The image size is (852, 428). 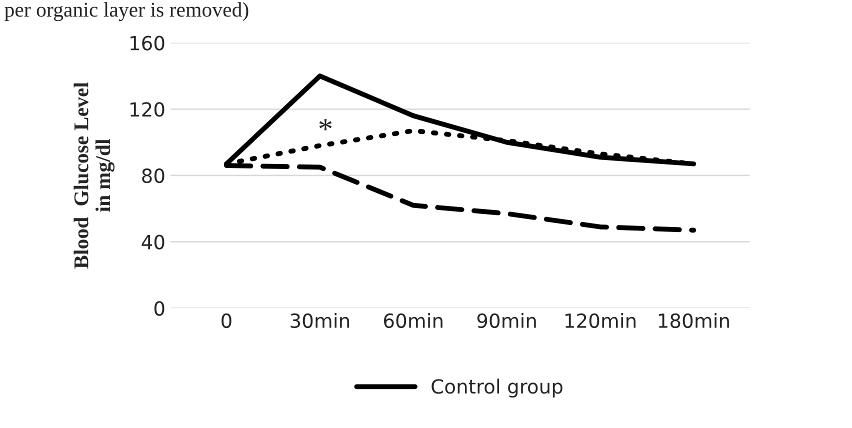 What do you see at coordinates (227, 320) in the screenshot?
I see `x-tick-label: 0` at bounding box center [227, 320].